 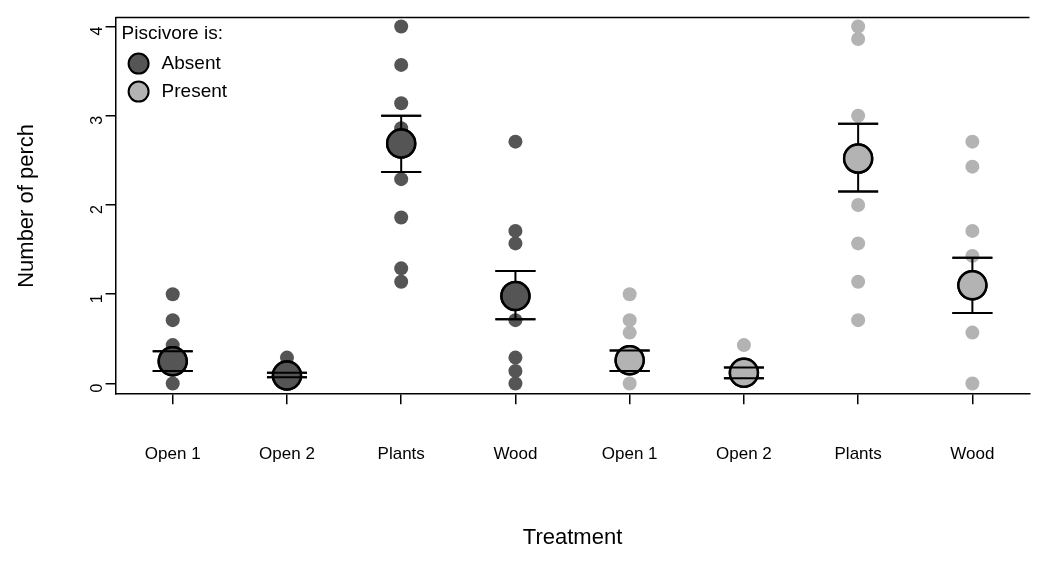 What do you see at coordinates (97, 31) in the screenshot?
I see `y-tick-label: 4` at bounding box center [97, 31].